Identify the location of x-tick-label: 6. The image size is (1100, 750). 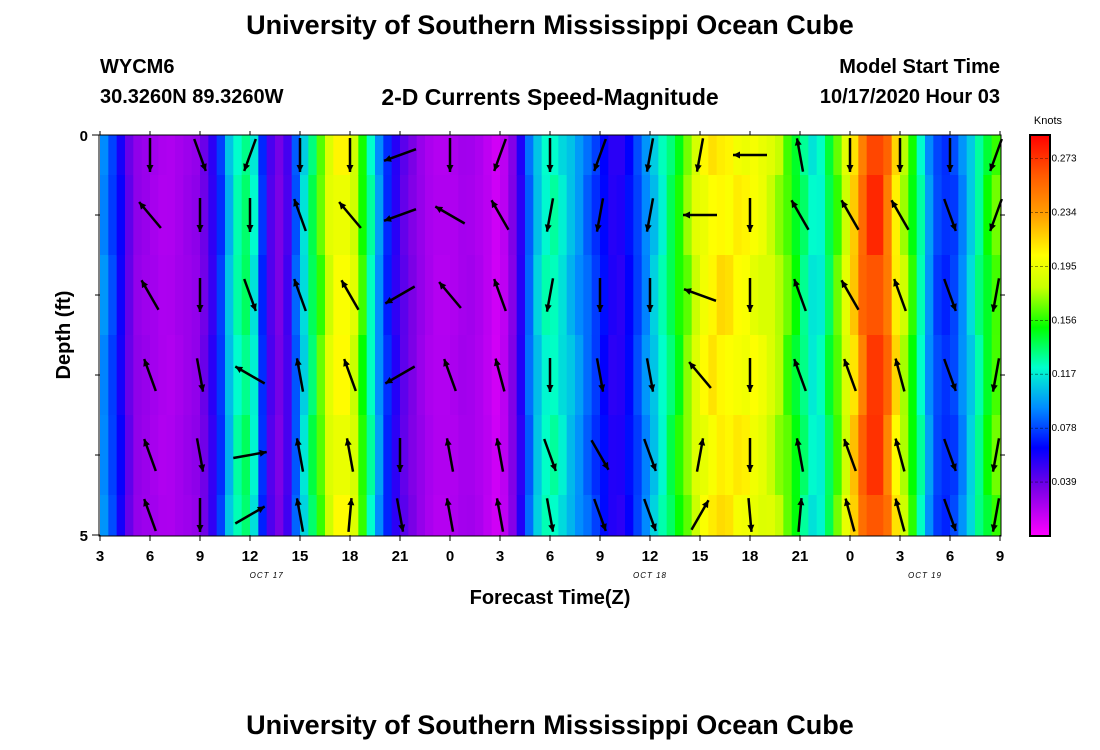
(950, 556).